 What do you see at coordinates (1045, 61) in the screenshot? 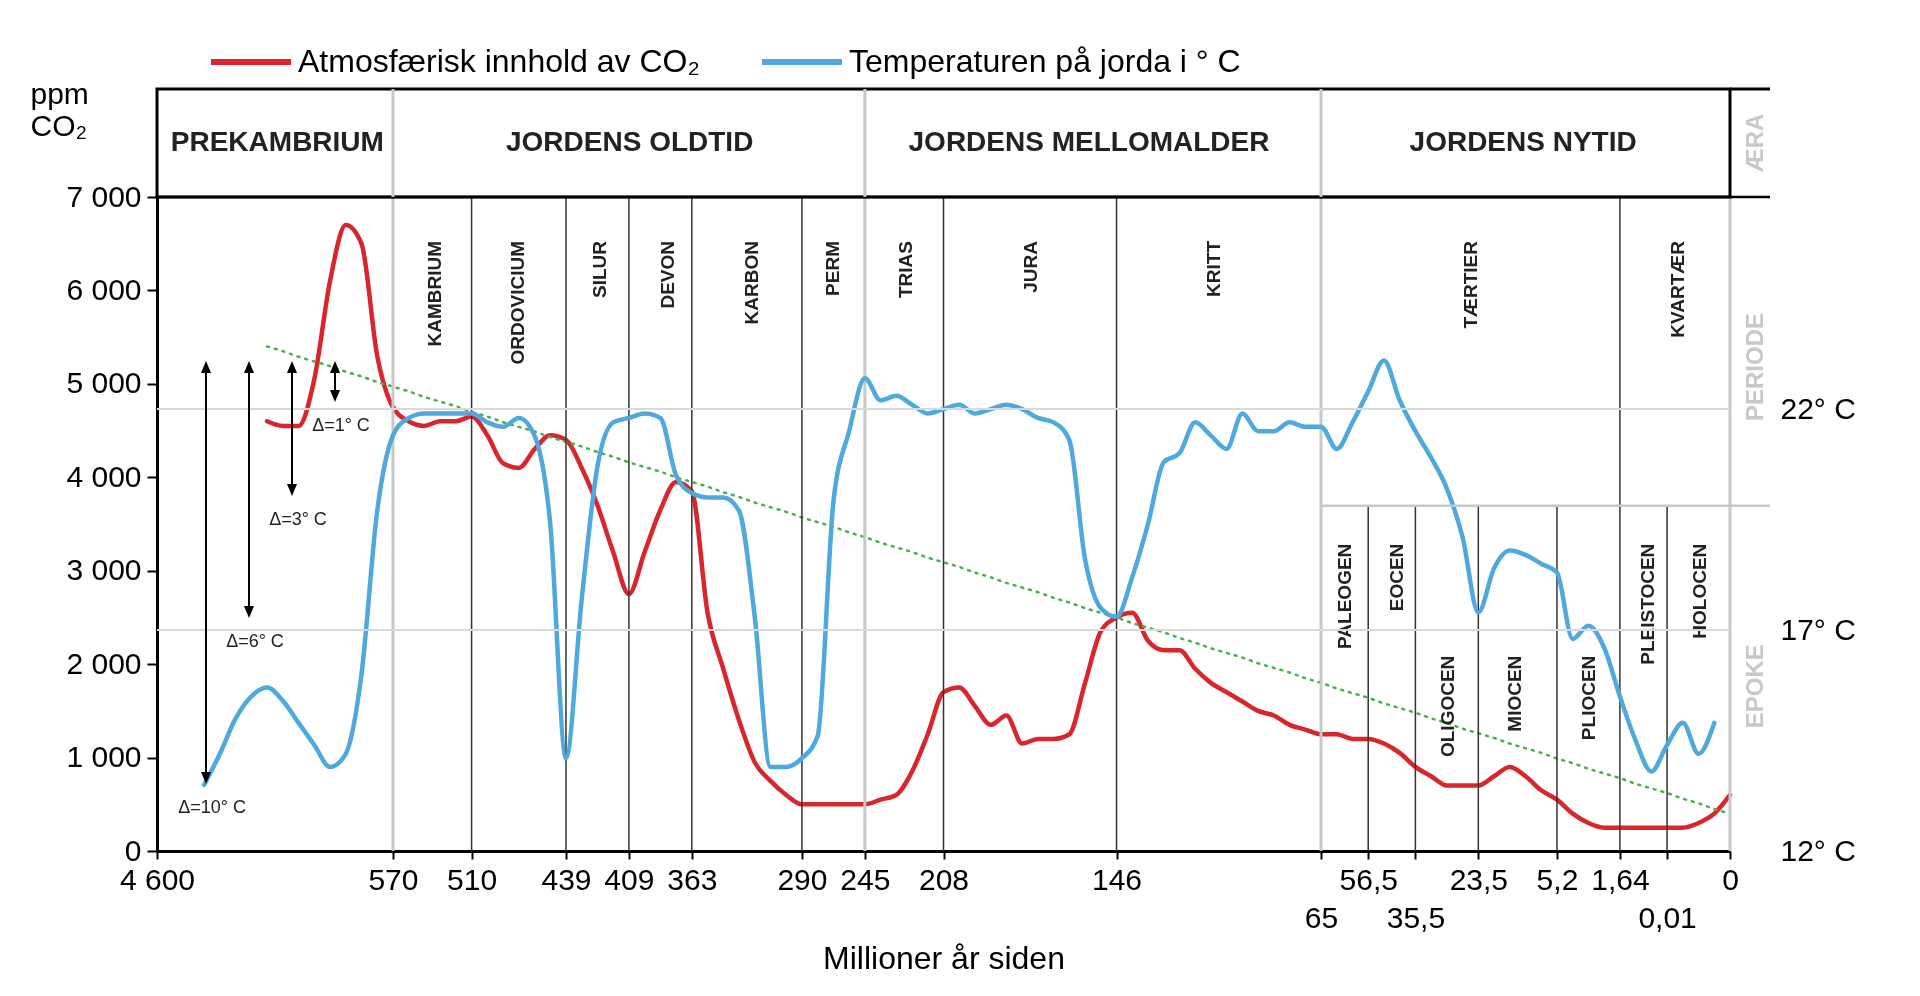
I see `legend-label: Temperaturen på jorda i ° C` at bounding box center [1045, 61].